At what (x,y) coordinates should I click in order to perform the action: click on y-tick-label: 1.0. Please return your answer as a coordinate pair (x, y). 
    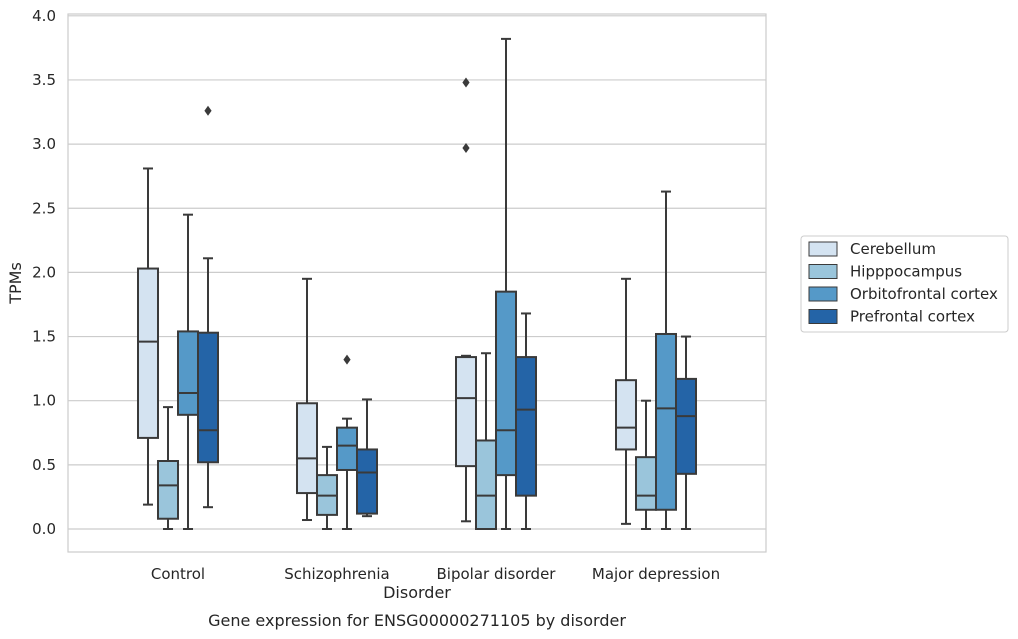
    Looking at the image, I should click on (44, 401).